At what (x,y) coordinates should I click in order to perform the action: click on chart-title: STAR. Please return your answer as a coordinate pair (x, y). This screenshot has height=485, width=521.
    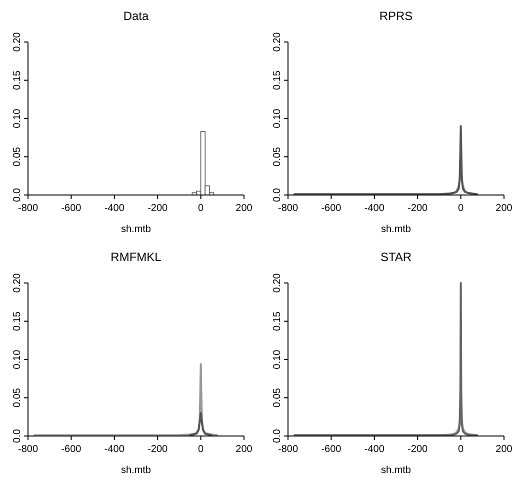
    Looking at the image, I should click on (396, 257).